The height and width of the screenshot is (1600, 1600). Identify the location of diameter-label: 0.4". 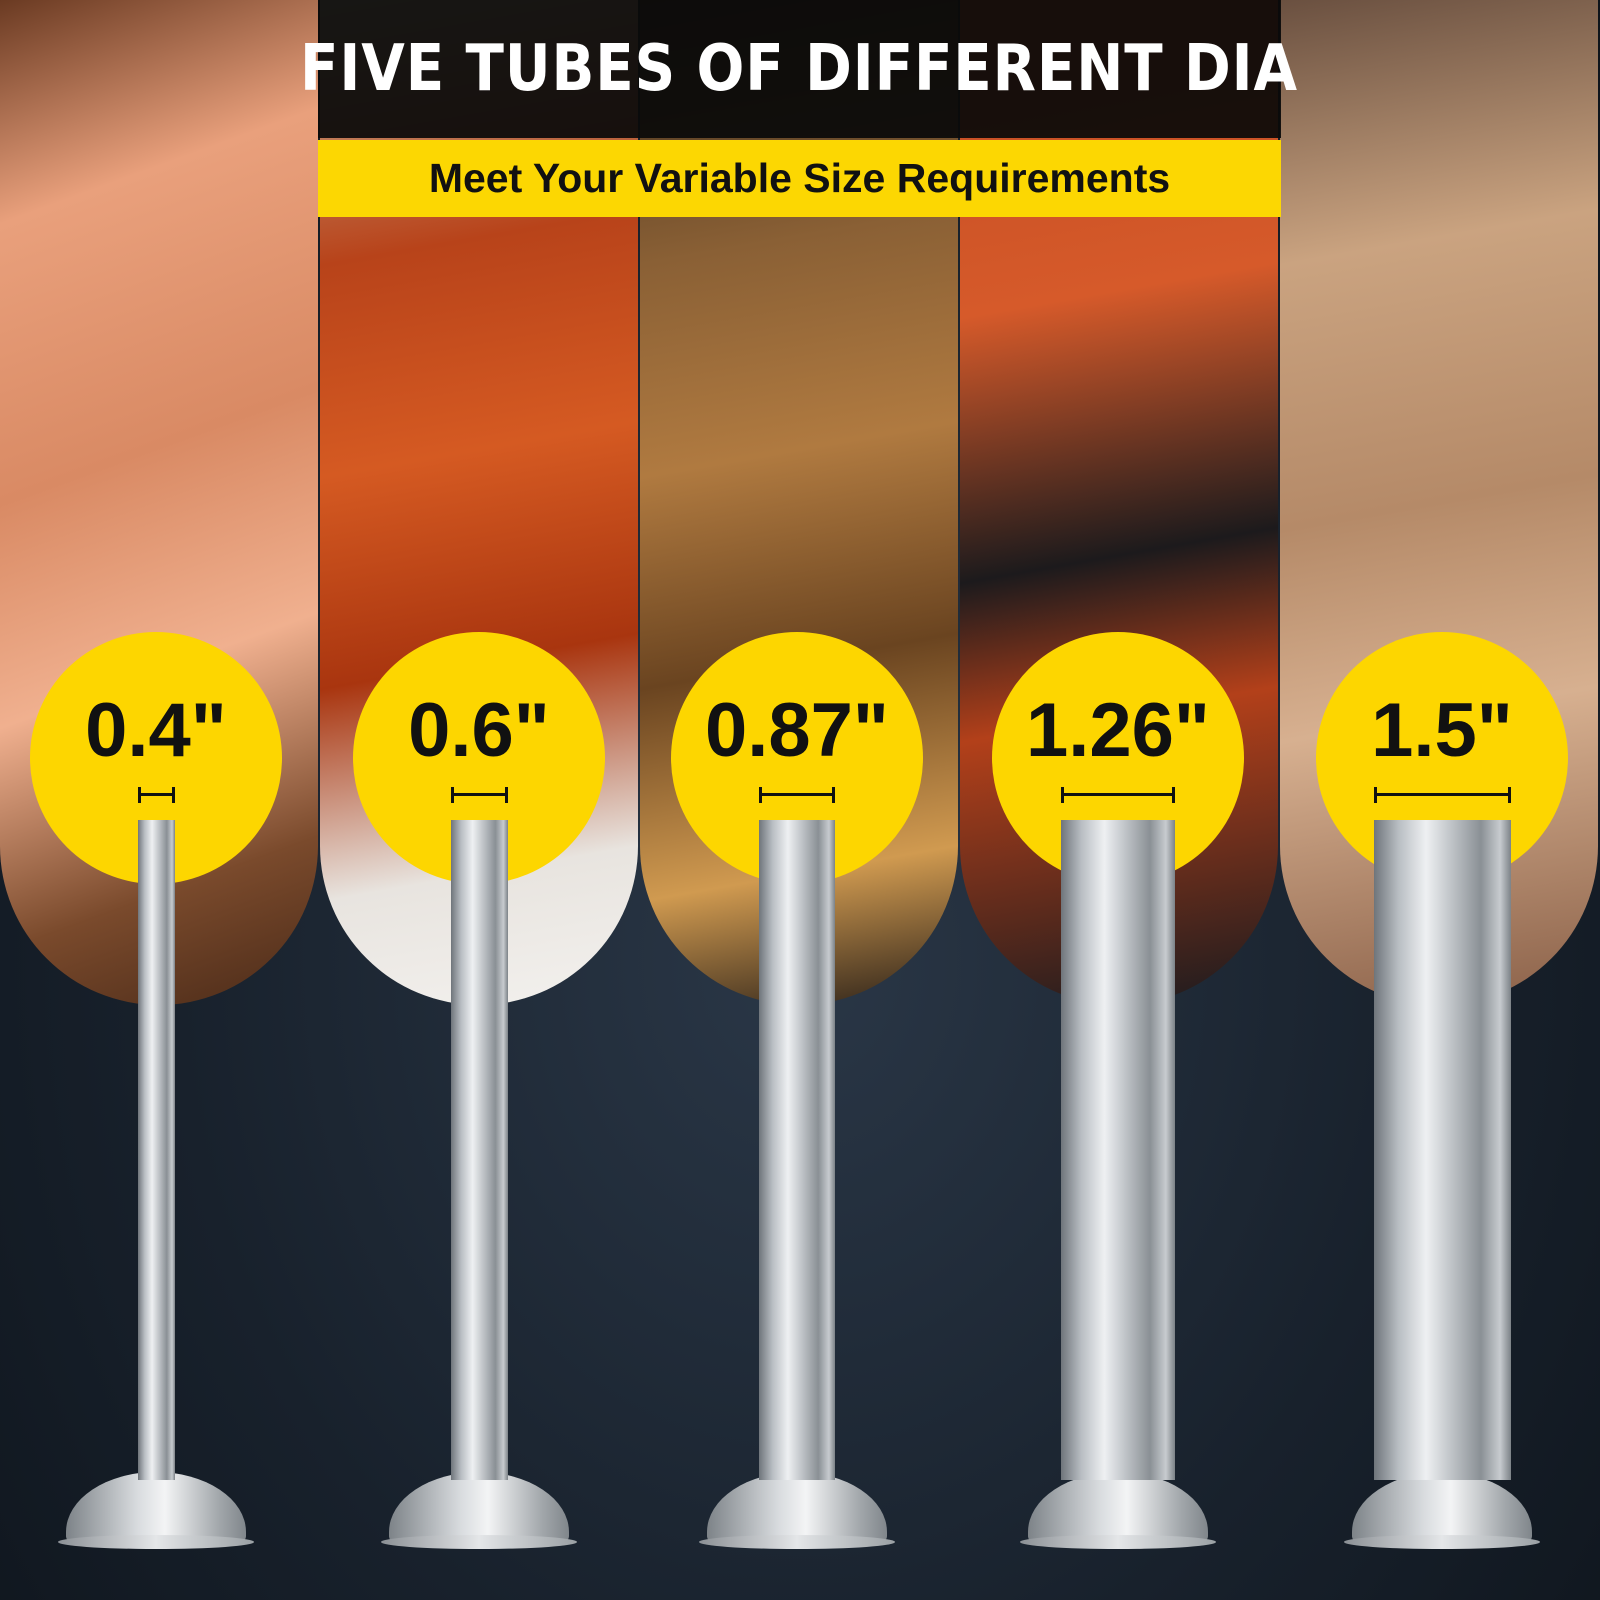
(156, 730).